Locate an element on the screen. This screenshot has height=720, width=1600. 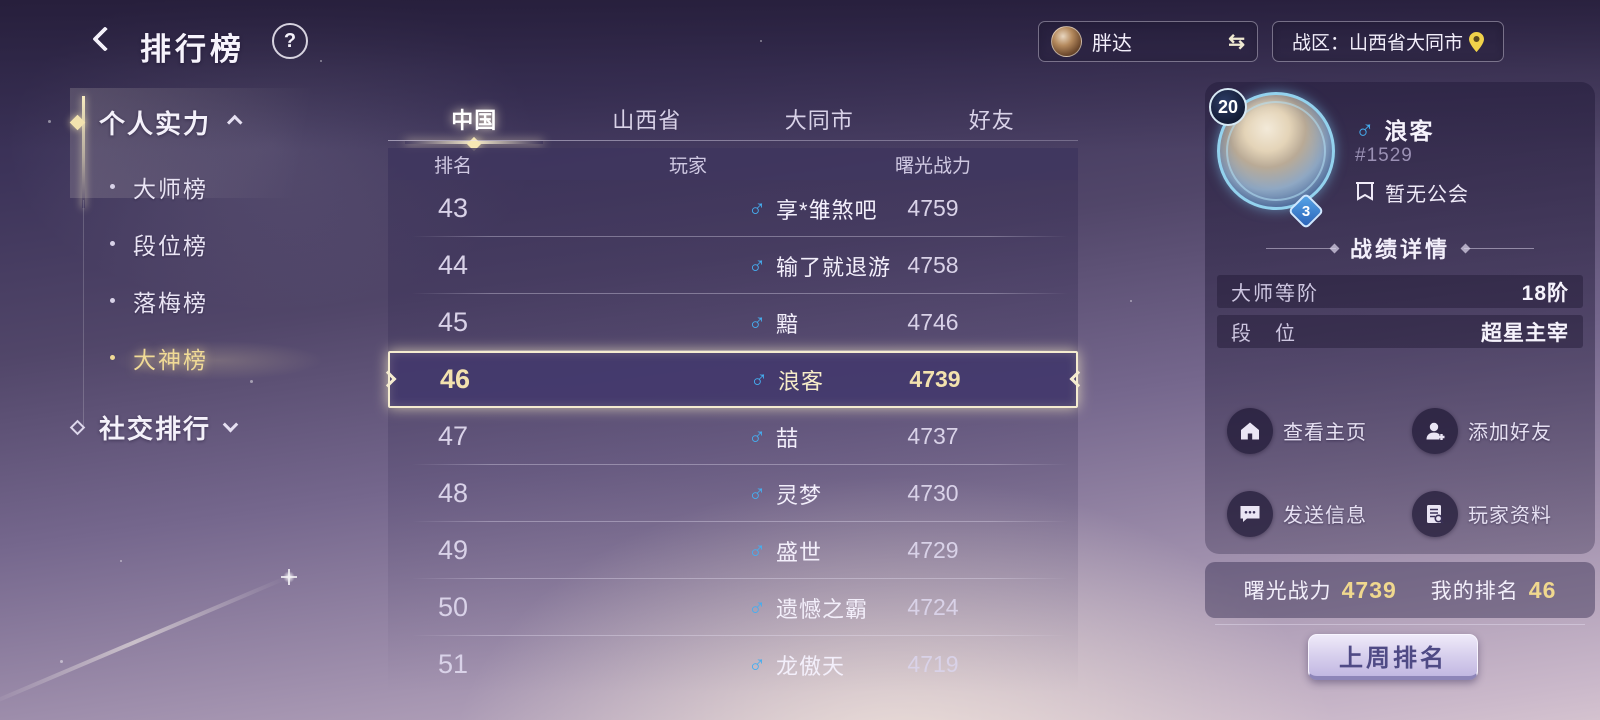
table-row: 44 ♂ 输了就退游 4758 is located at coordinates (733, 265).